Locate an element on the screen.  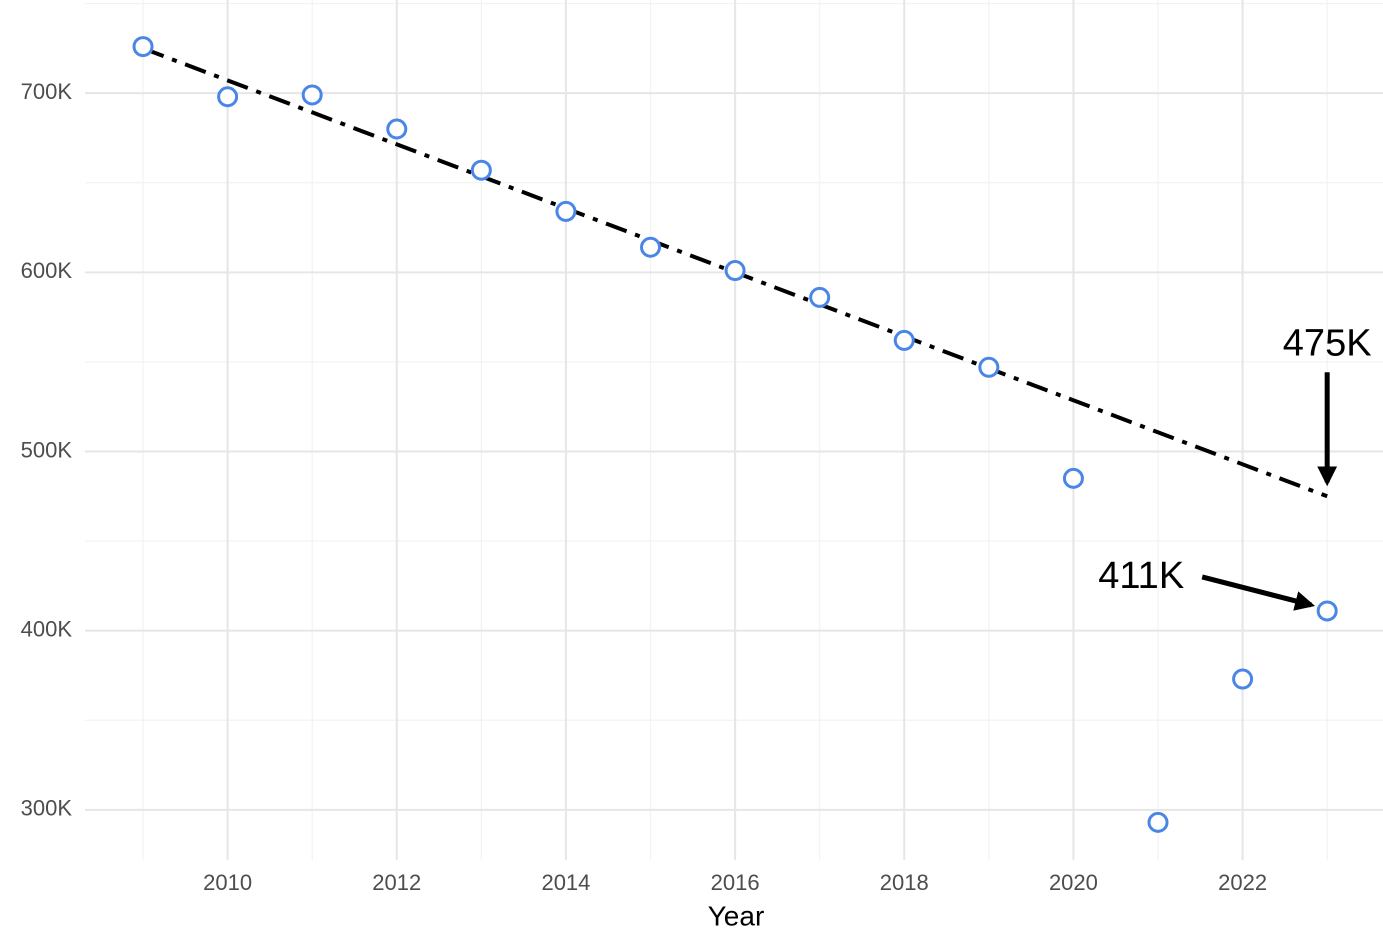
annotation-arrow is located at coordinates (1258, 592).